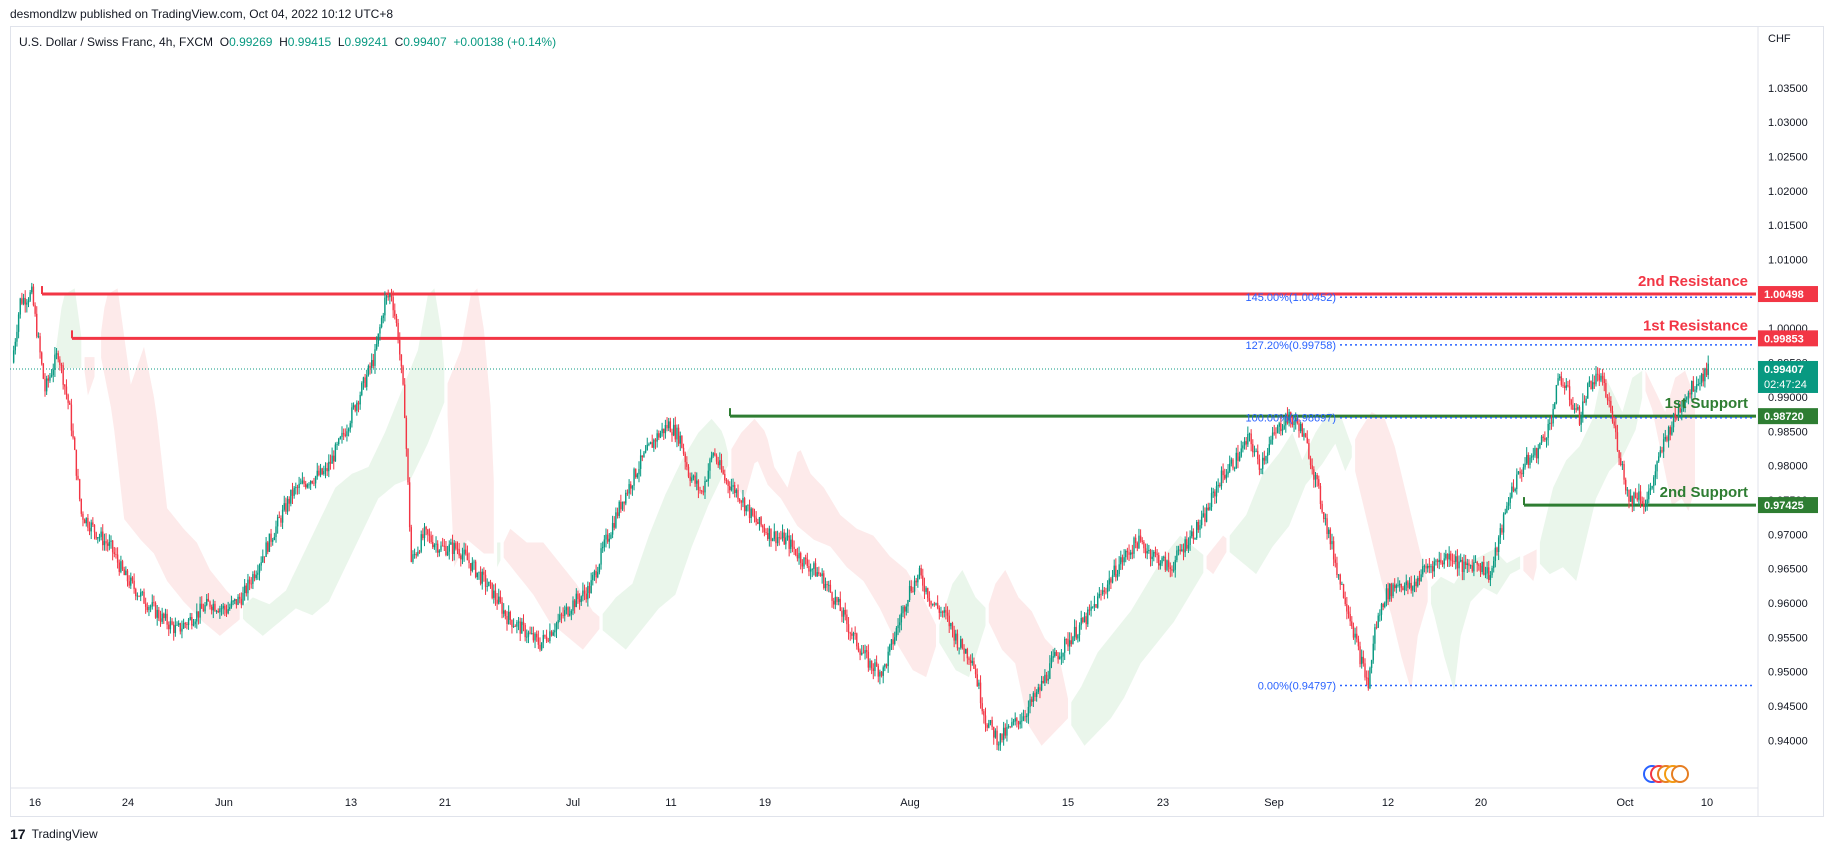  What do you see at coordinates (1695, 325) in the screenshot?
I see `level-name: 1st Resistance` at bounding box center [1695, 325].